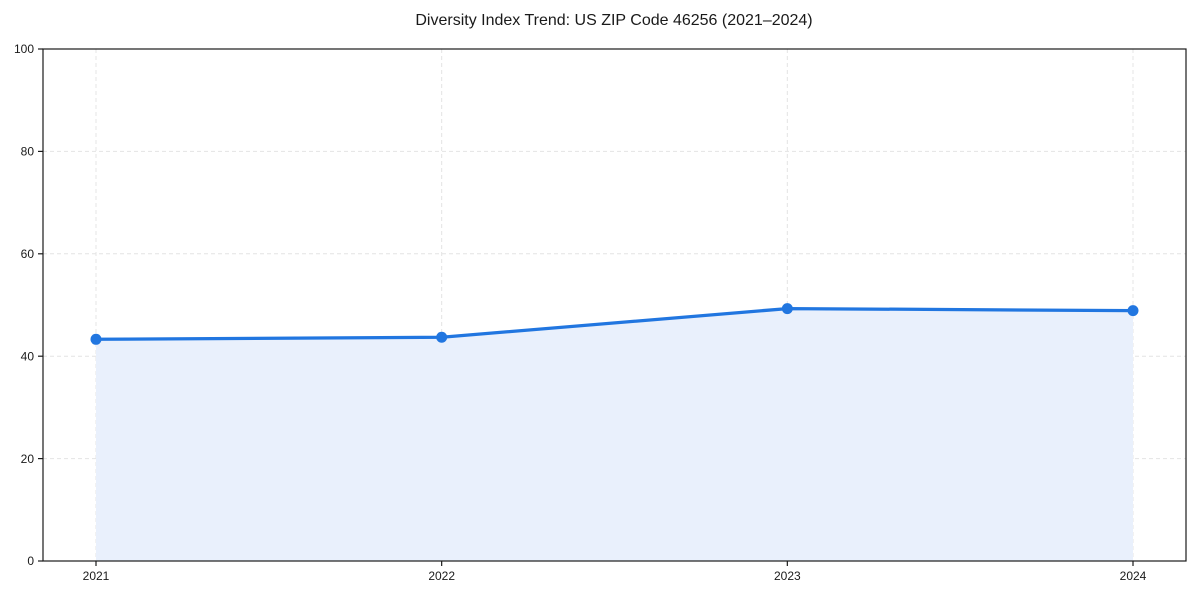 This screenshot has width=1200, height=600. Describe the element at coordinates (30, 561) in the screenshot. I see `y-tick-label-0: 0` at that location.